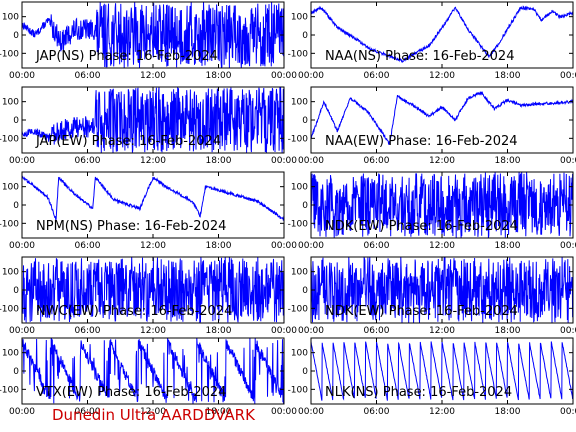 Image resolution: width=576 pixels, height=432 pixels. I want to click on panel-title: VTX(EW) Phase: 16-Feb-2024, so click(131, 392).